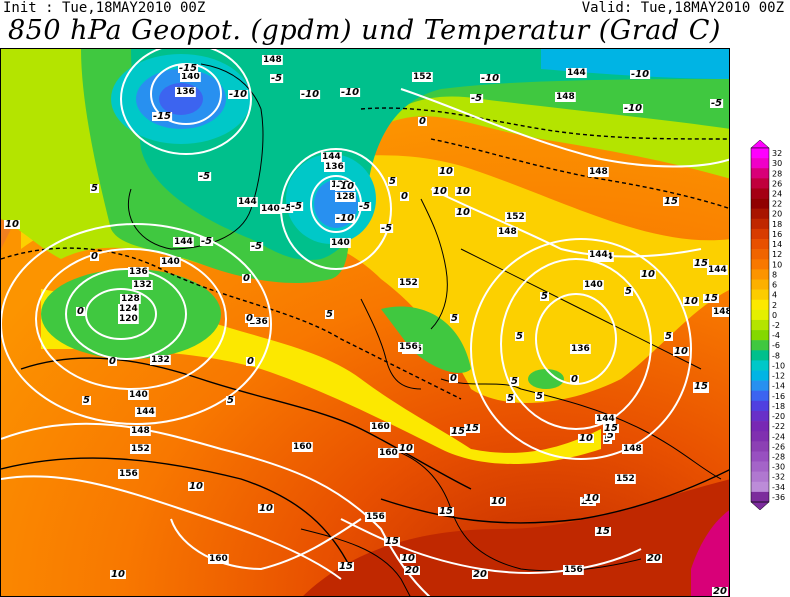  I want to click on geopotential-label: 128, so click(345, 197).